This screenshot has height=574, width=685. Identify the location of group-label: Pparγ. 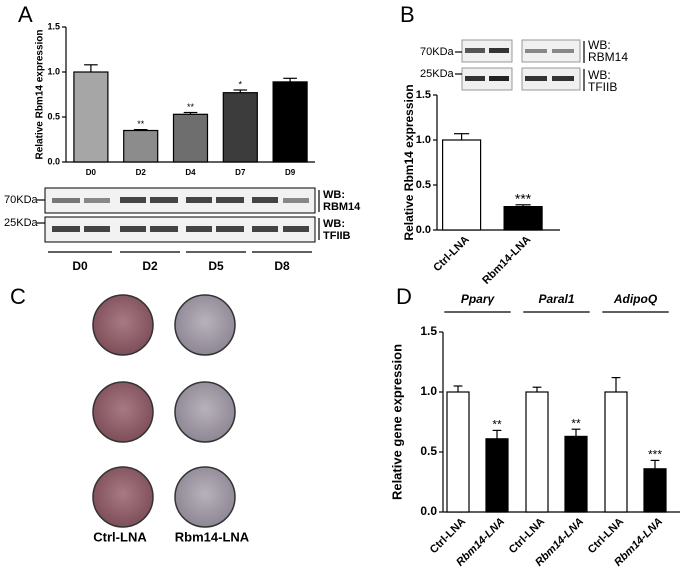
(478, 299).